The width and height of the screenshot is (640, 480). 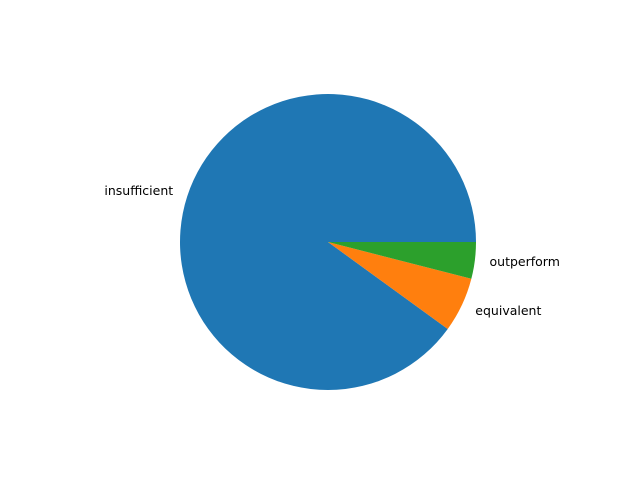 I want to click on pie-label-outperform: outperform, so click(x=525, y=261).